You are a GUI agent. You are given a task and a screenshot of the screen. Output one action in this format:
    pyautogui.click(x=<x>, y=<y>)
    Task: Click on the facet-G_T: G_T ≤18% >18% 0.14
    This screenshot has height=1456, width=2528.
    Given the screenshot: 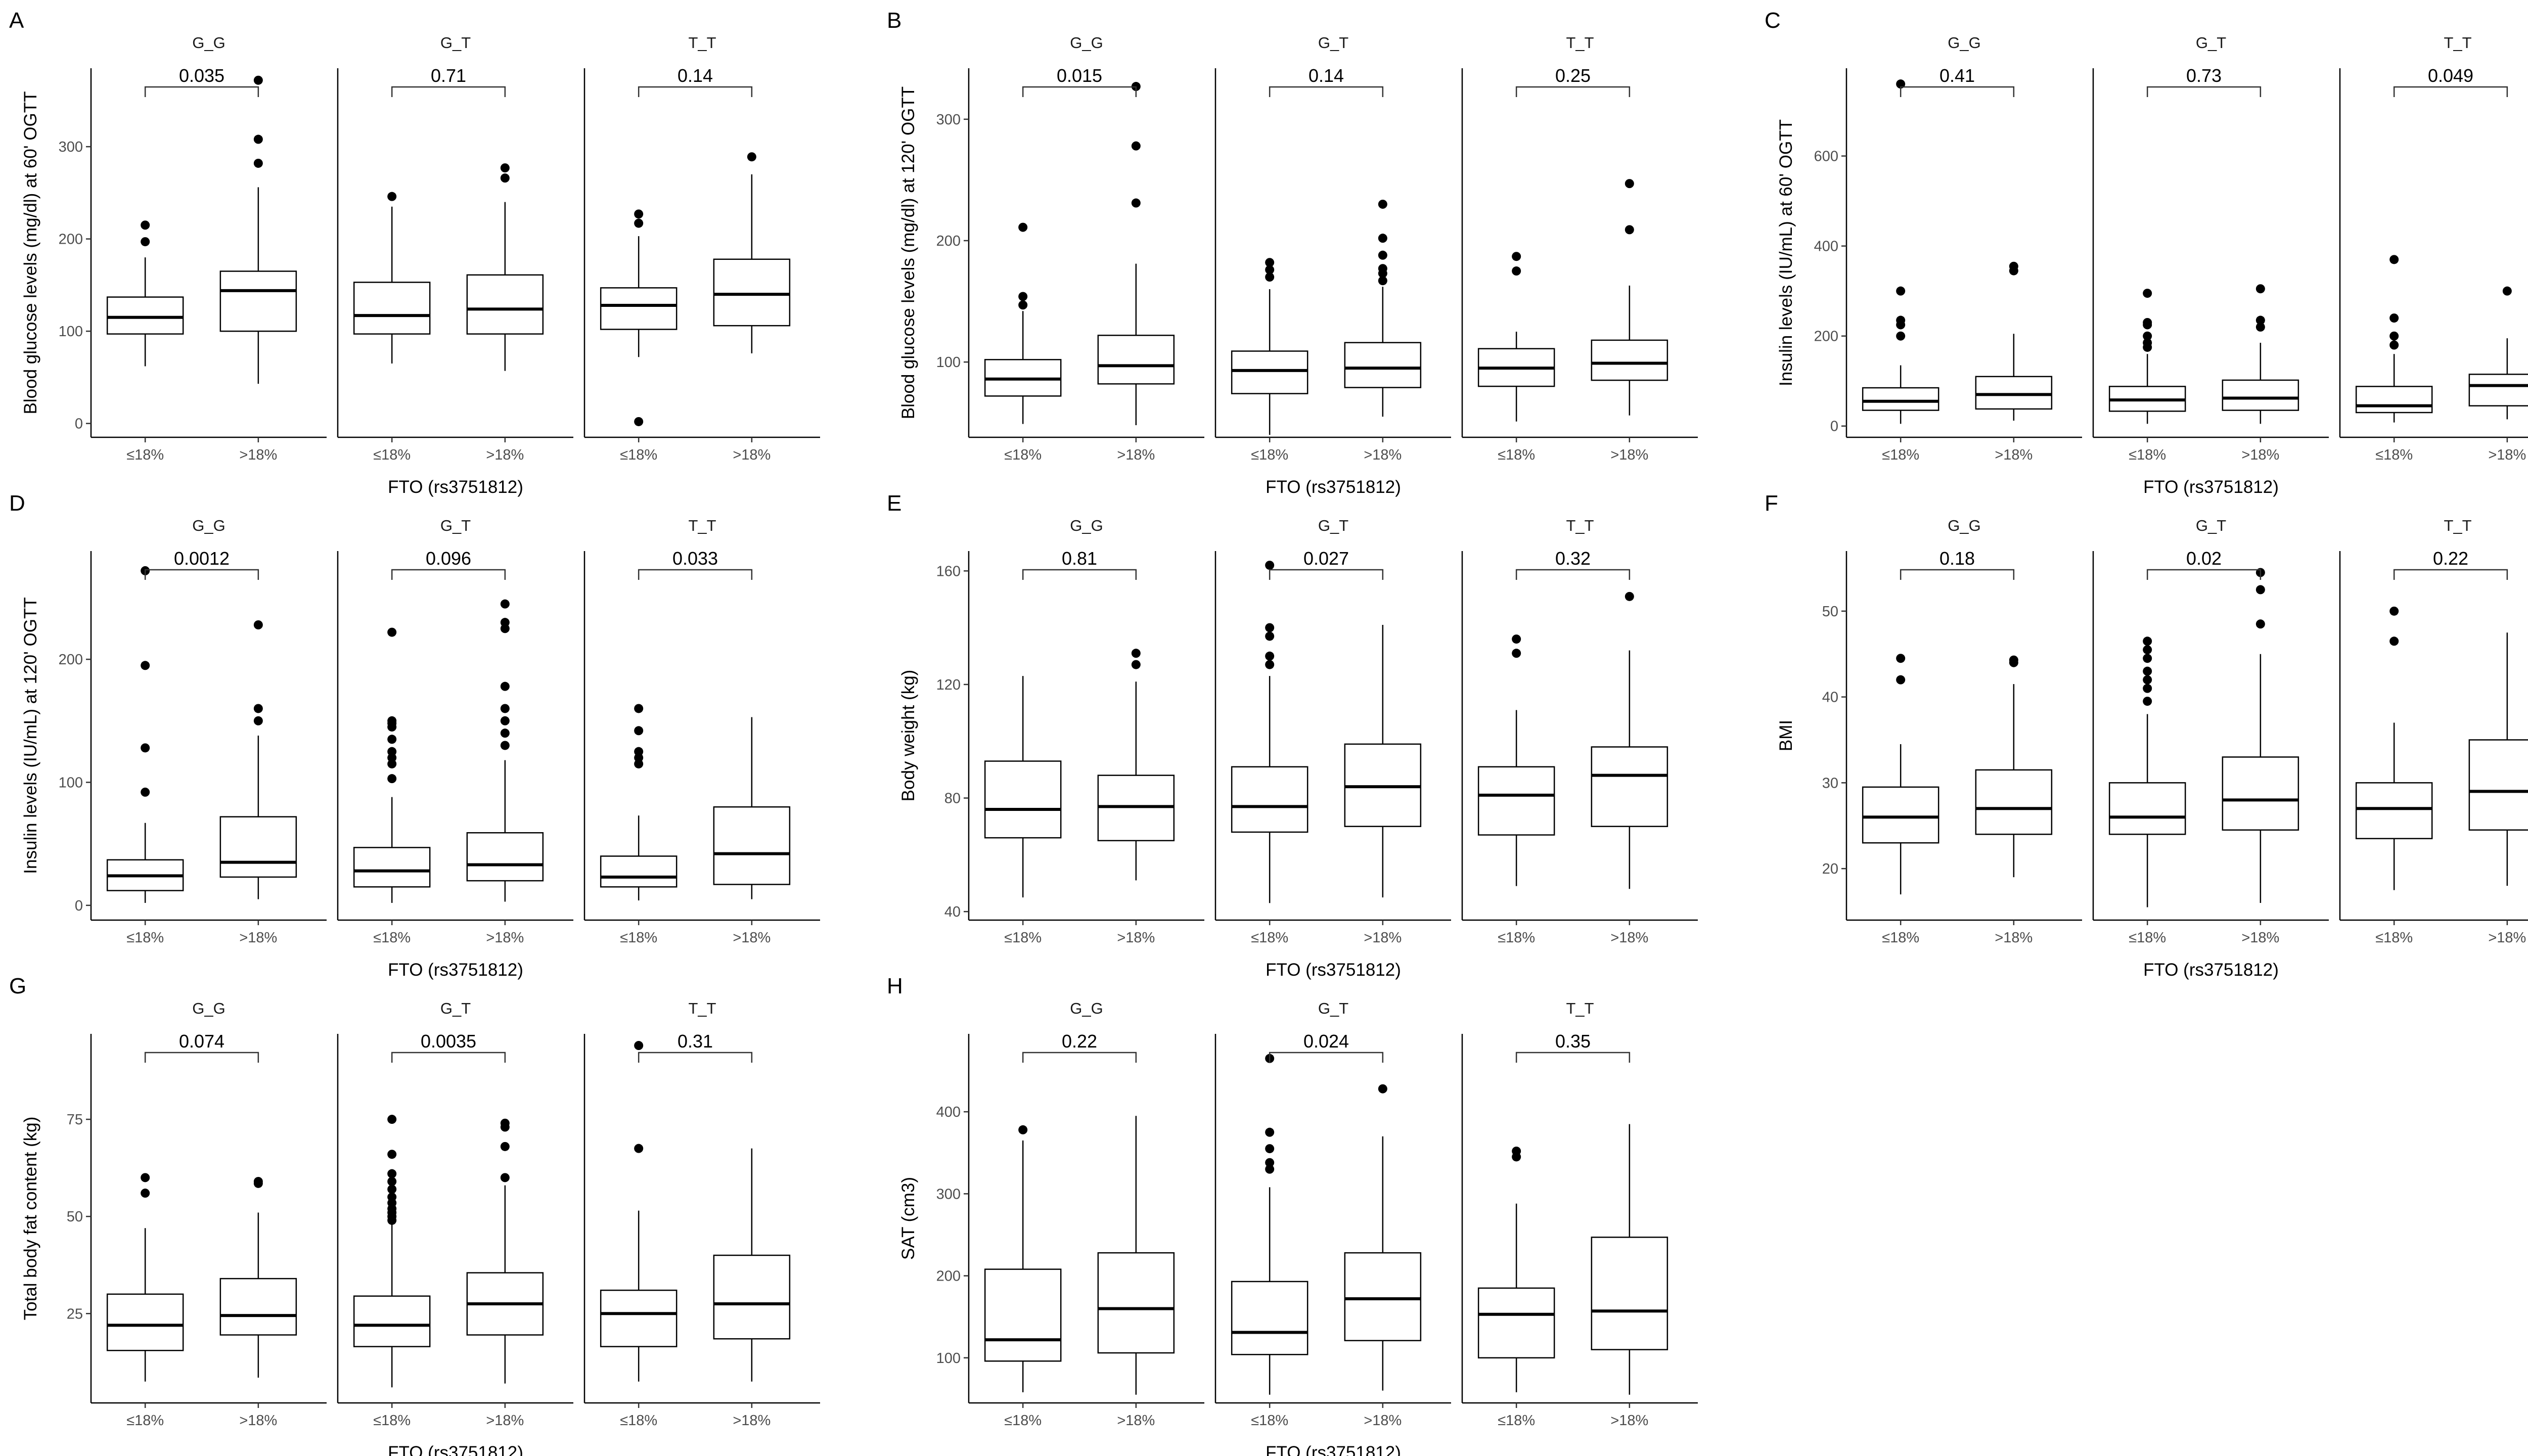 What is the action you would take?
    pyautogui.click(x=1333, y=248)
    